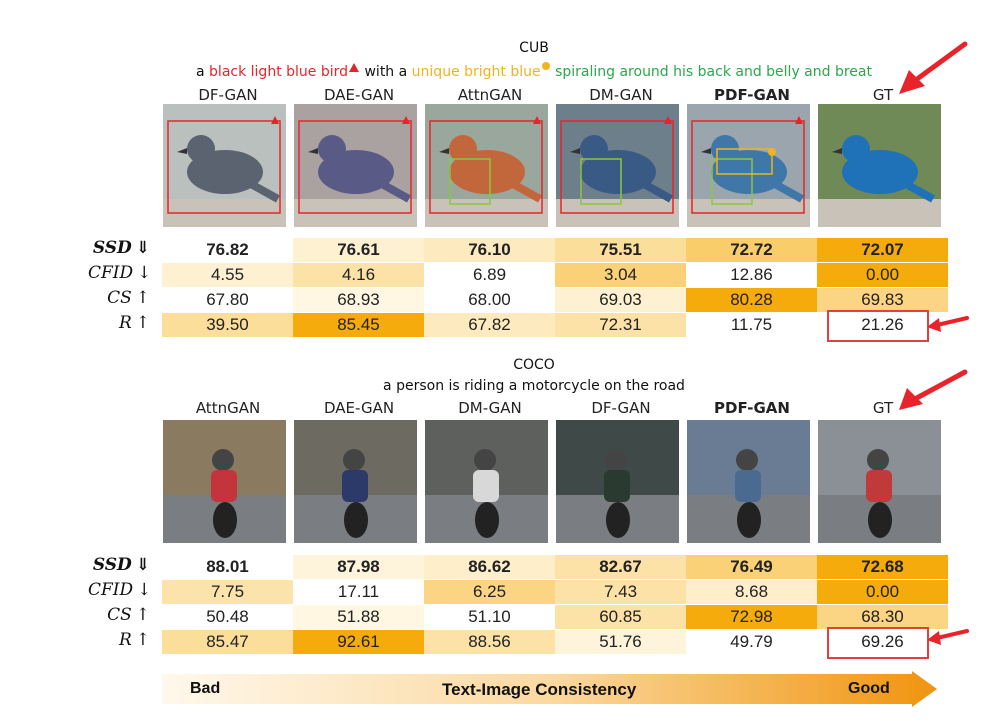 The width and height of the screenshot is (984, 724). What do you see at coordinates (489, 250) in the screenshot?
I see `table-cell: 76.10` at bounding box center [489, 250].